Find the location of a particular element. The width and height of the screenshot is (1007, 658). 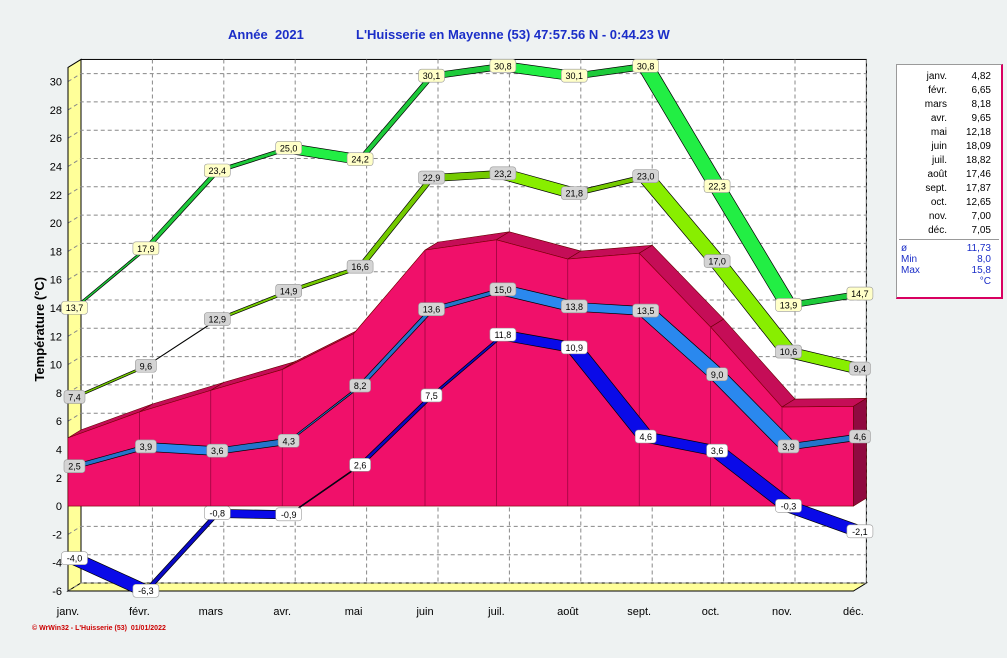

data-label: 7,4 is located at coordinates (74, 397).